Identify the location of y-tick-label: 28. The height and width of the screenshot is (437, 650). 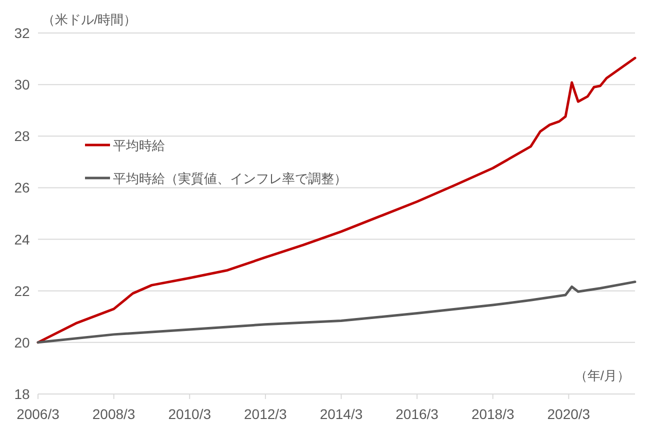
(22, 136).